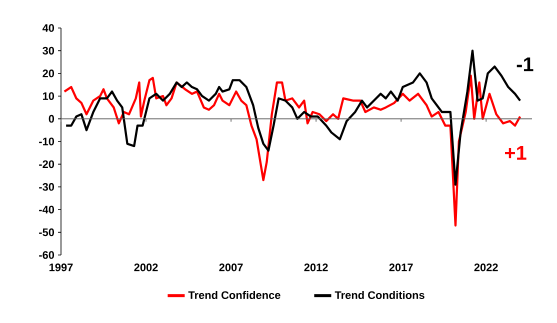  I want to click on x-tick-label: 1997, so click(61, 268).